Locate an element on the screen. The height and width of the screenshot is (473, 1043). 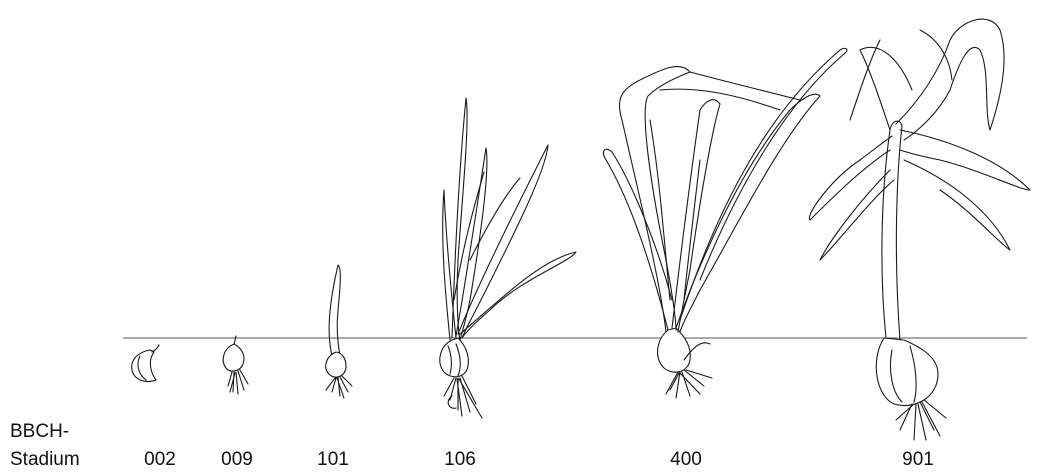
stage-label: 400 is located at coordinates (686, 459).